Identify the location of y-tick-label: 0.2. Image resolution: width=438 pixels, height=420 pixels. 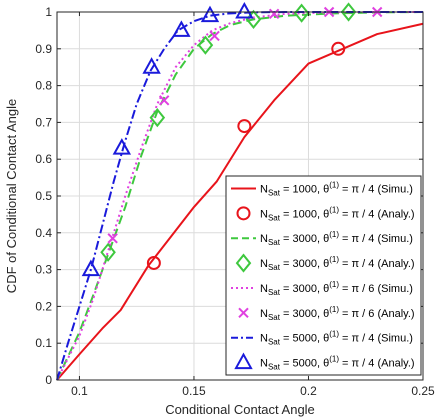
(43, 306).